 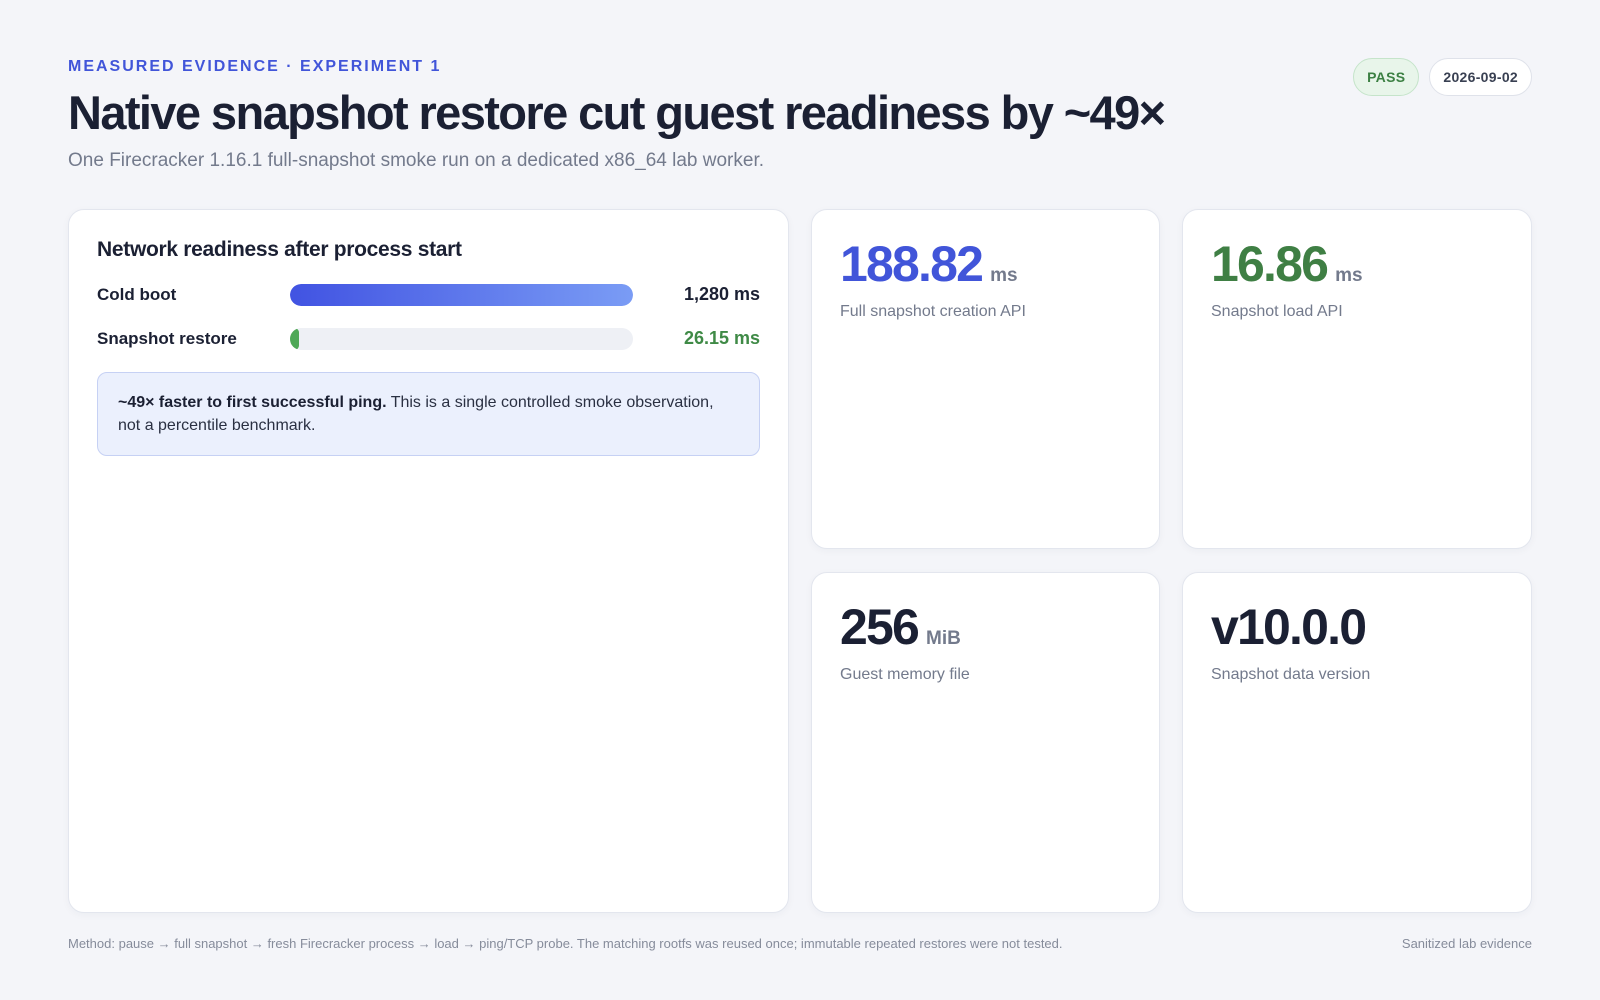 I want to click on stat-value: v10.0.0, so click(x=1289, y=627).